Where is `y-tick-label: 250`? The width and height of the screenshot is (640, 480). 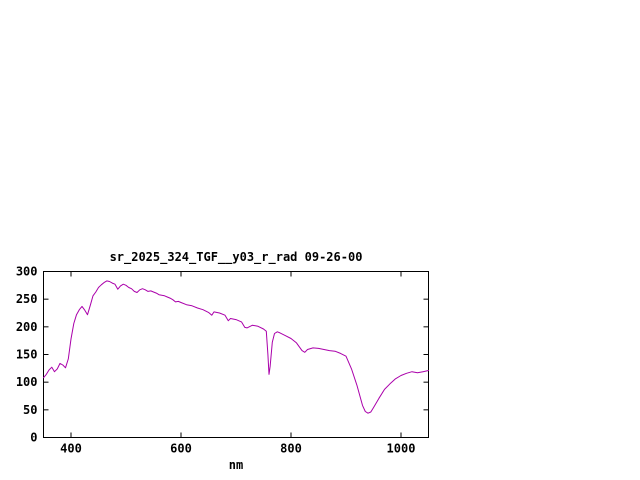
y-tick-label: 250 is located at coordinates (27, 299).